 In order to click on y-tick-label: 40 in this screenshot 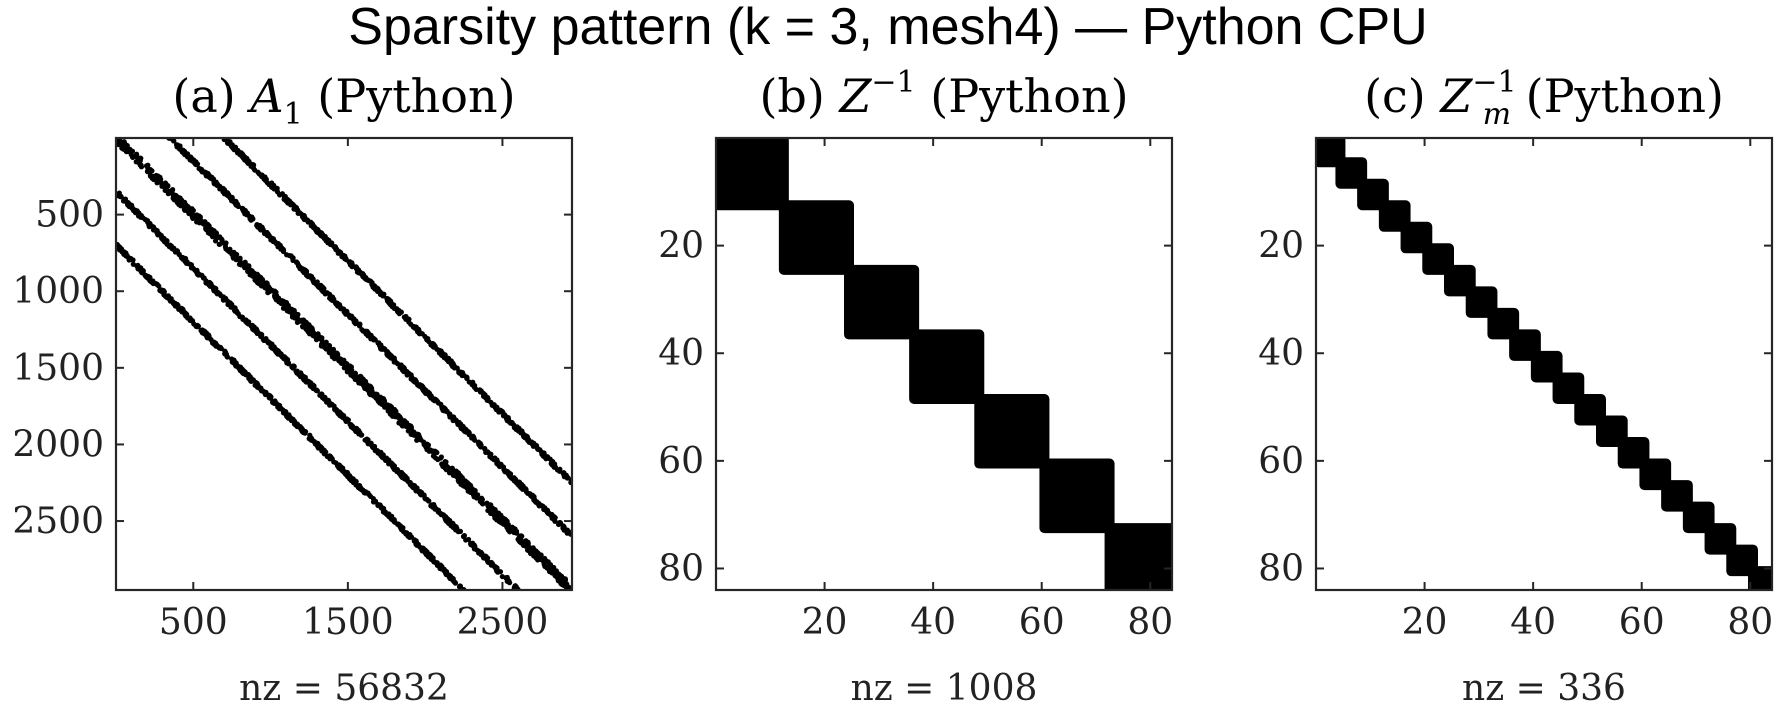, I will do `click(1281, 353)`.